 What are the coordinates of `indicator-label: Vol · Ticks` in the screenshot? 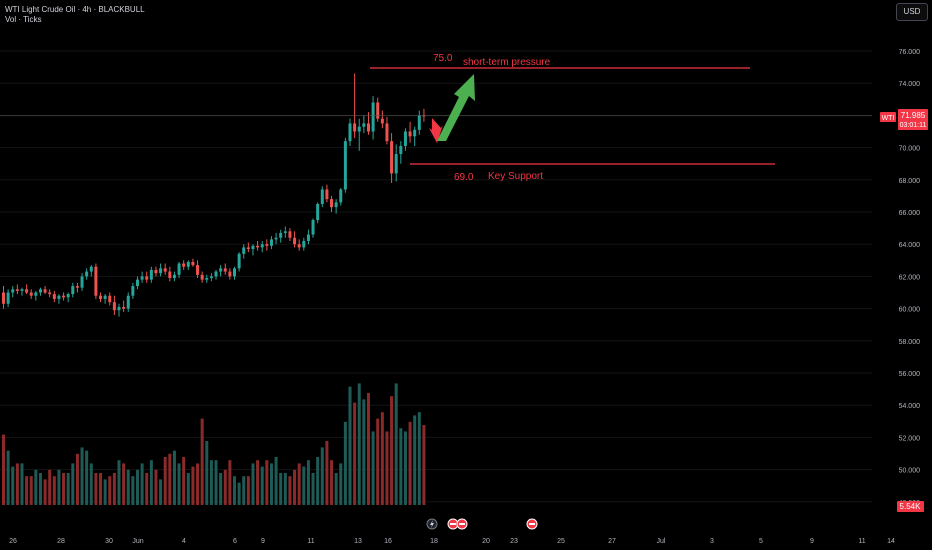 It's located at (23, 19).